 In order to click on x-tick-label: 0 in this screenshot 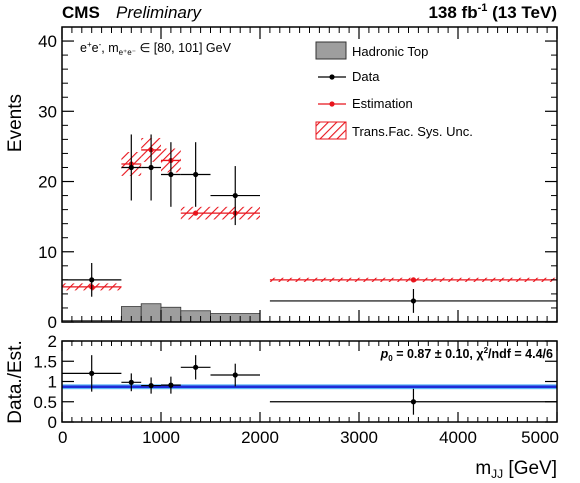, I will do `click(62, 437)`.